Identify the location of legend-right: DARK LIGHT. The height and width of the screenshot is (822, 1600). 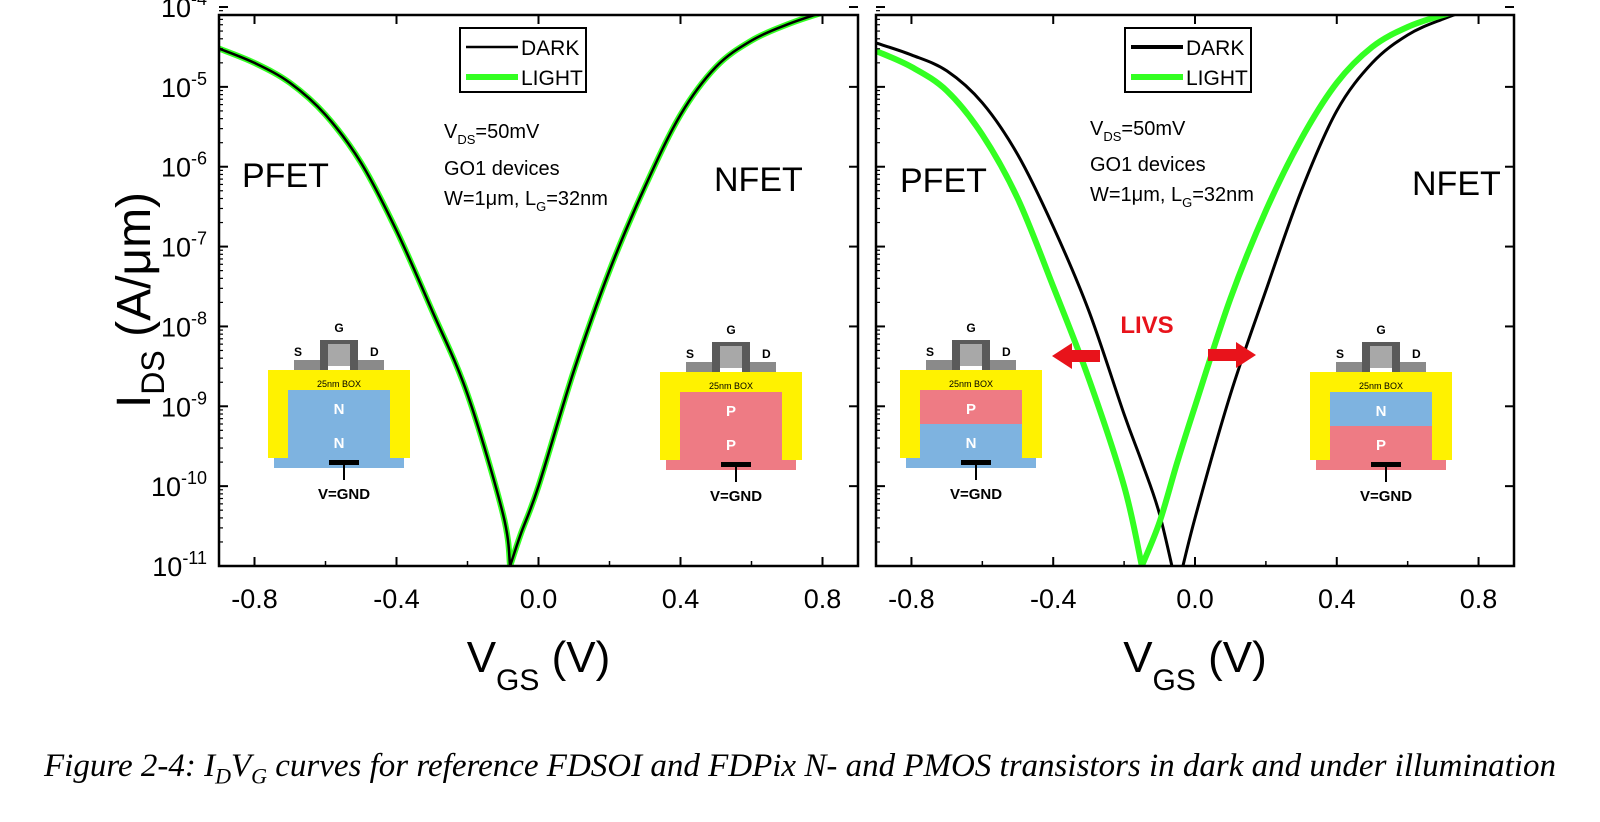
(1188, 60).